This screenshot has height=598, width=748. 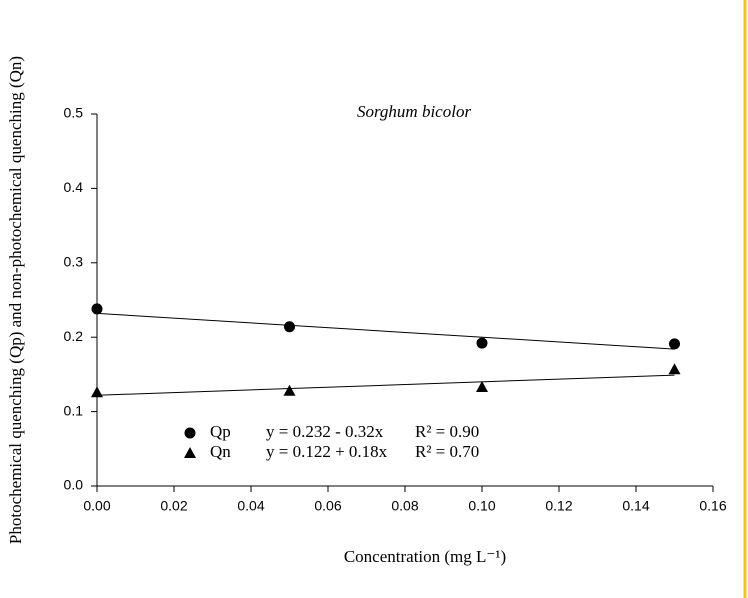 I want to click on legend-equation: y = 0.122 + 0.18x, so click(x=327, y=451).